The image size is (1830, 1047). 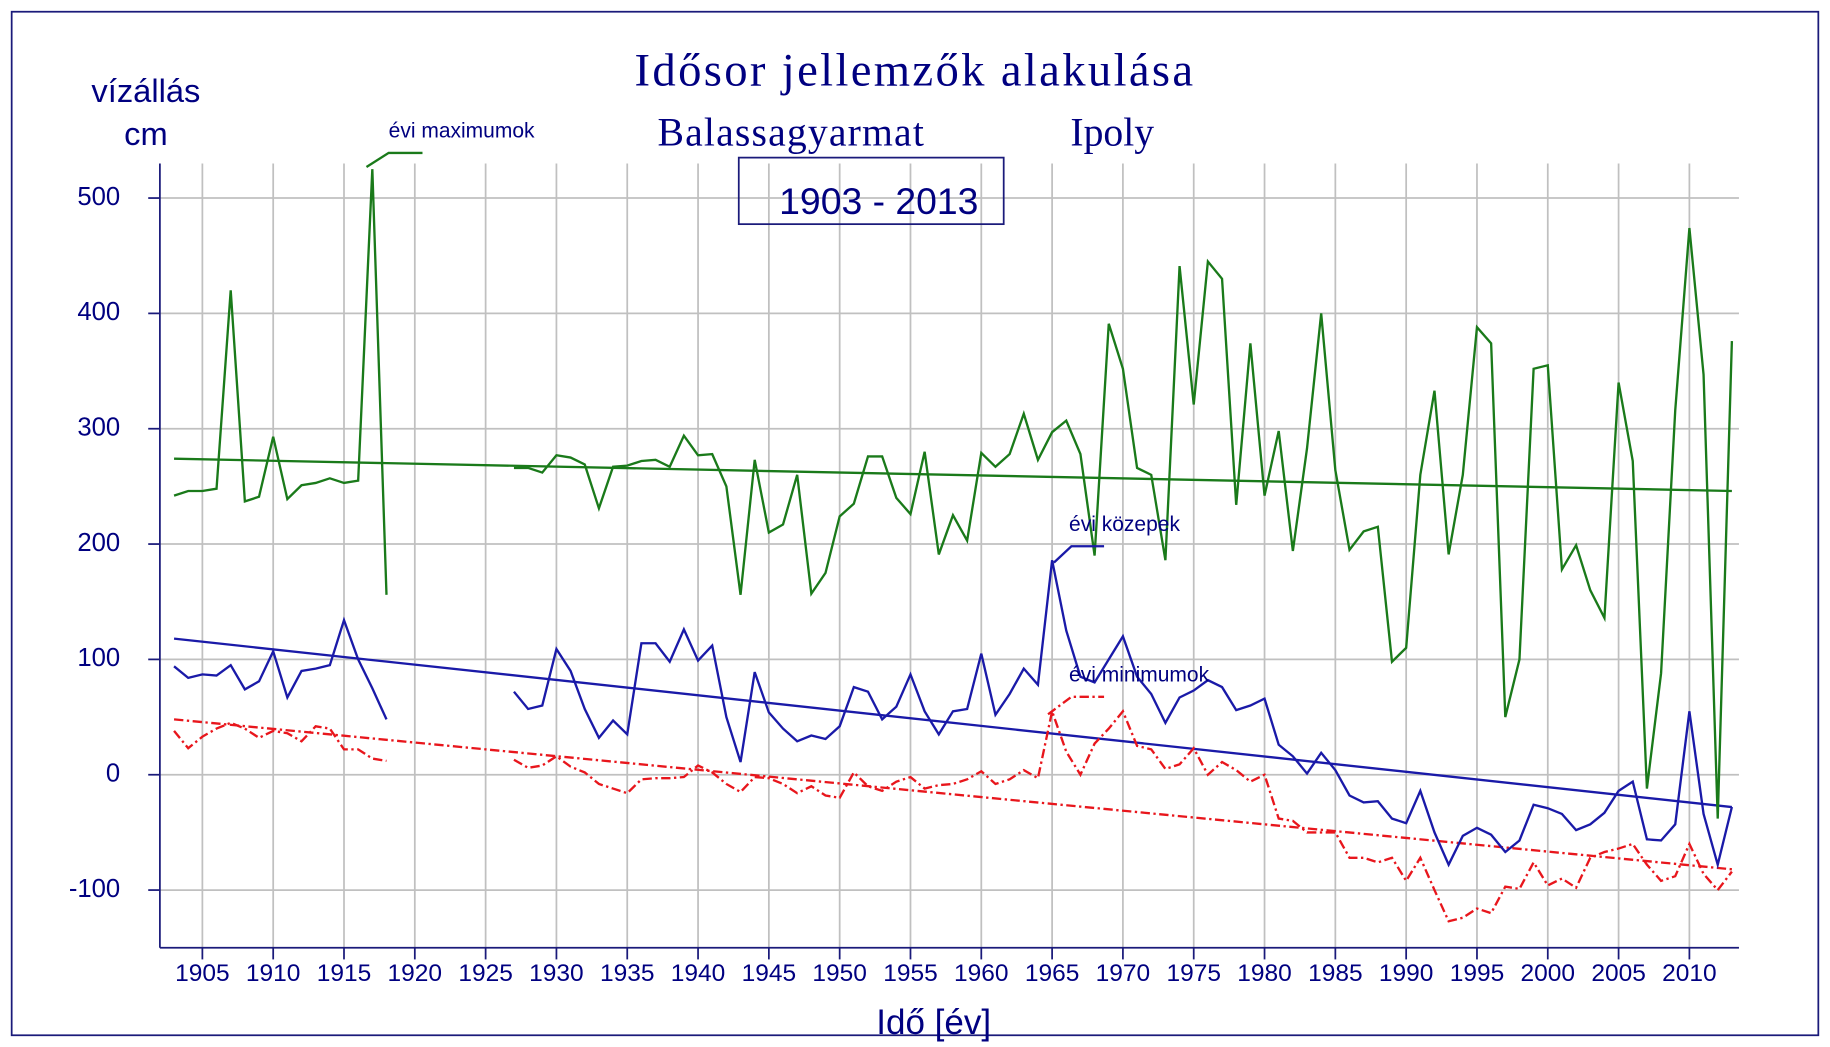 What do you see at coordinates (1335, 973) in the screenshot?
I see `x-tick-label: 1985` at bounding box center [1335, 973].